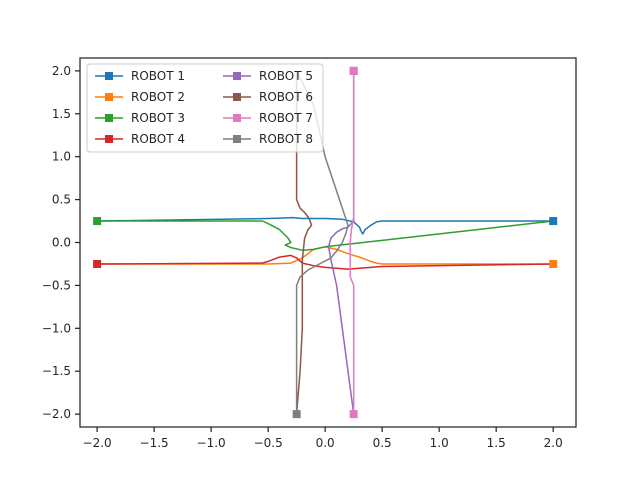 This screenshot has height=480, width=640. I want to click on y-tick-label: −1.5, so click(56, 371).